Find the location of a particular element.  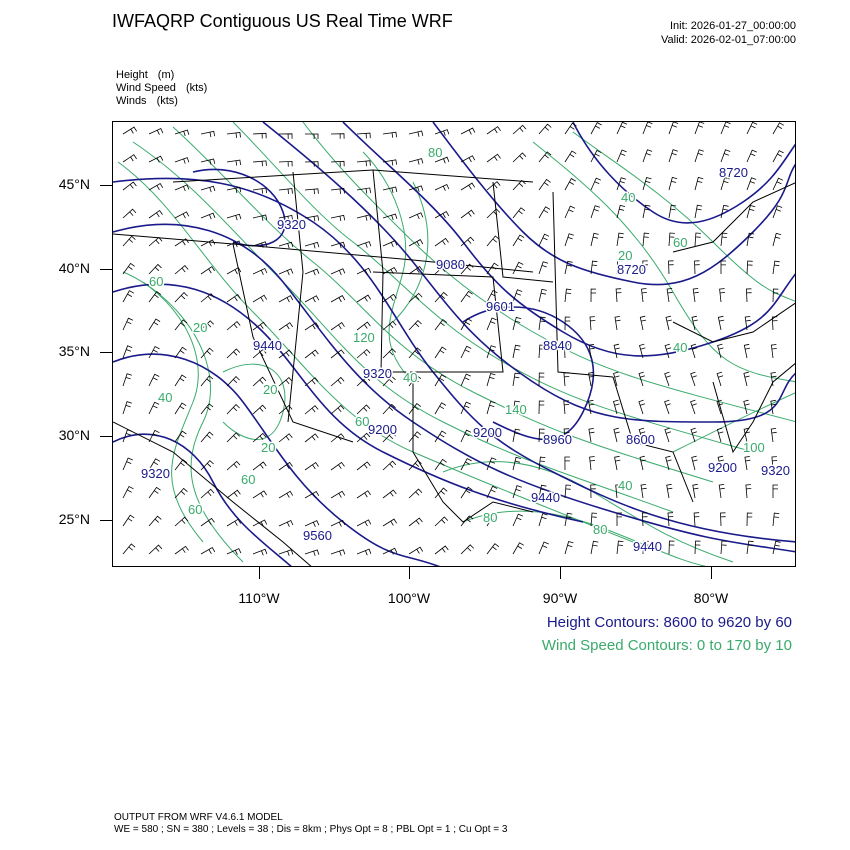

wind-contour-line is located at coordinates (663, 262).